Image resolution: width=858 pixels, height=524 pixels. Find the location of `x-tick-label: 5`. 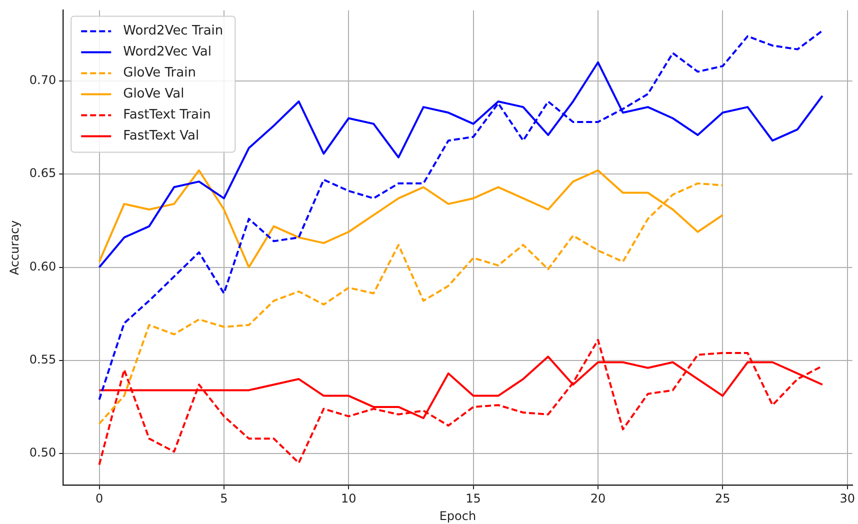

x-tick-label: 5 is located at coordinates (224, 499).